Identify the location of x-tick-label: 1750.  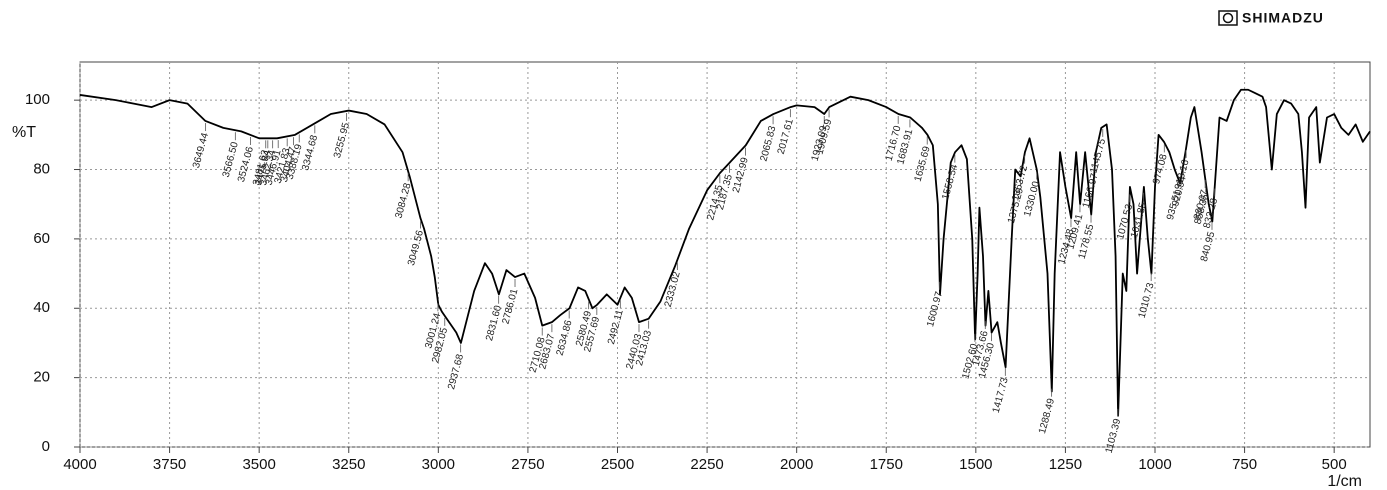
(886, 464).